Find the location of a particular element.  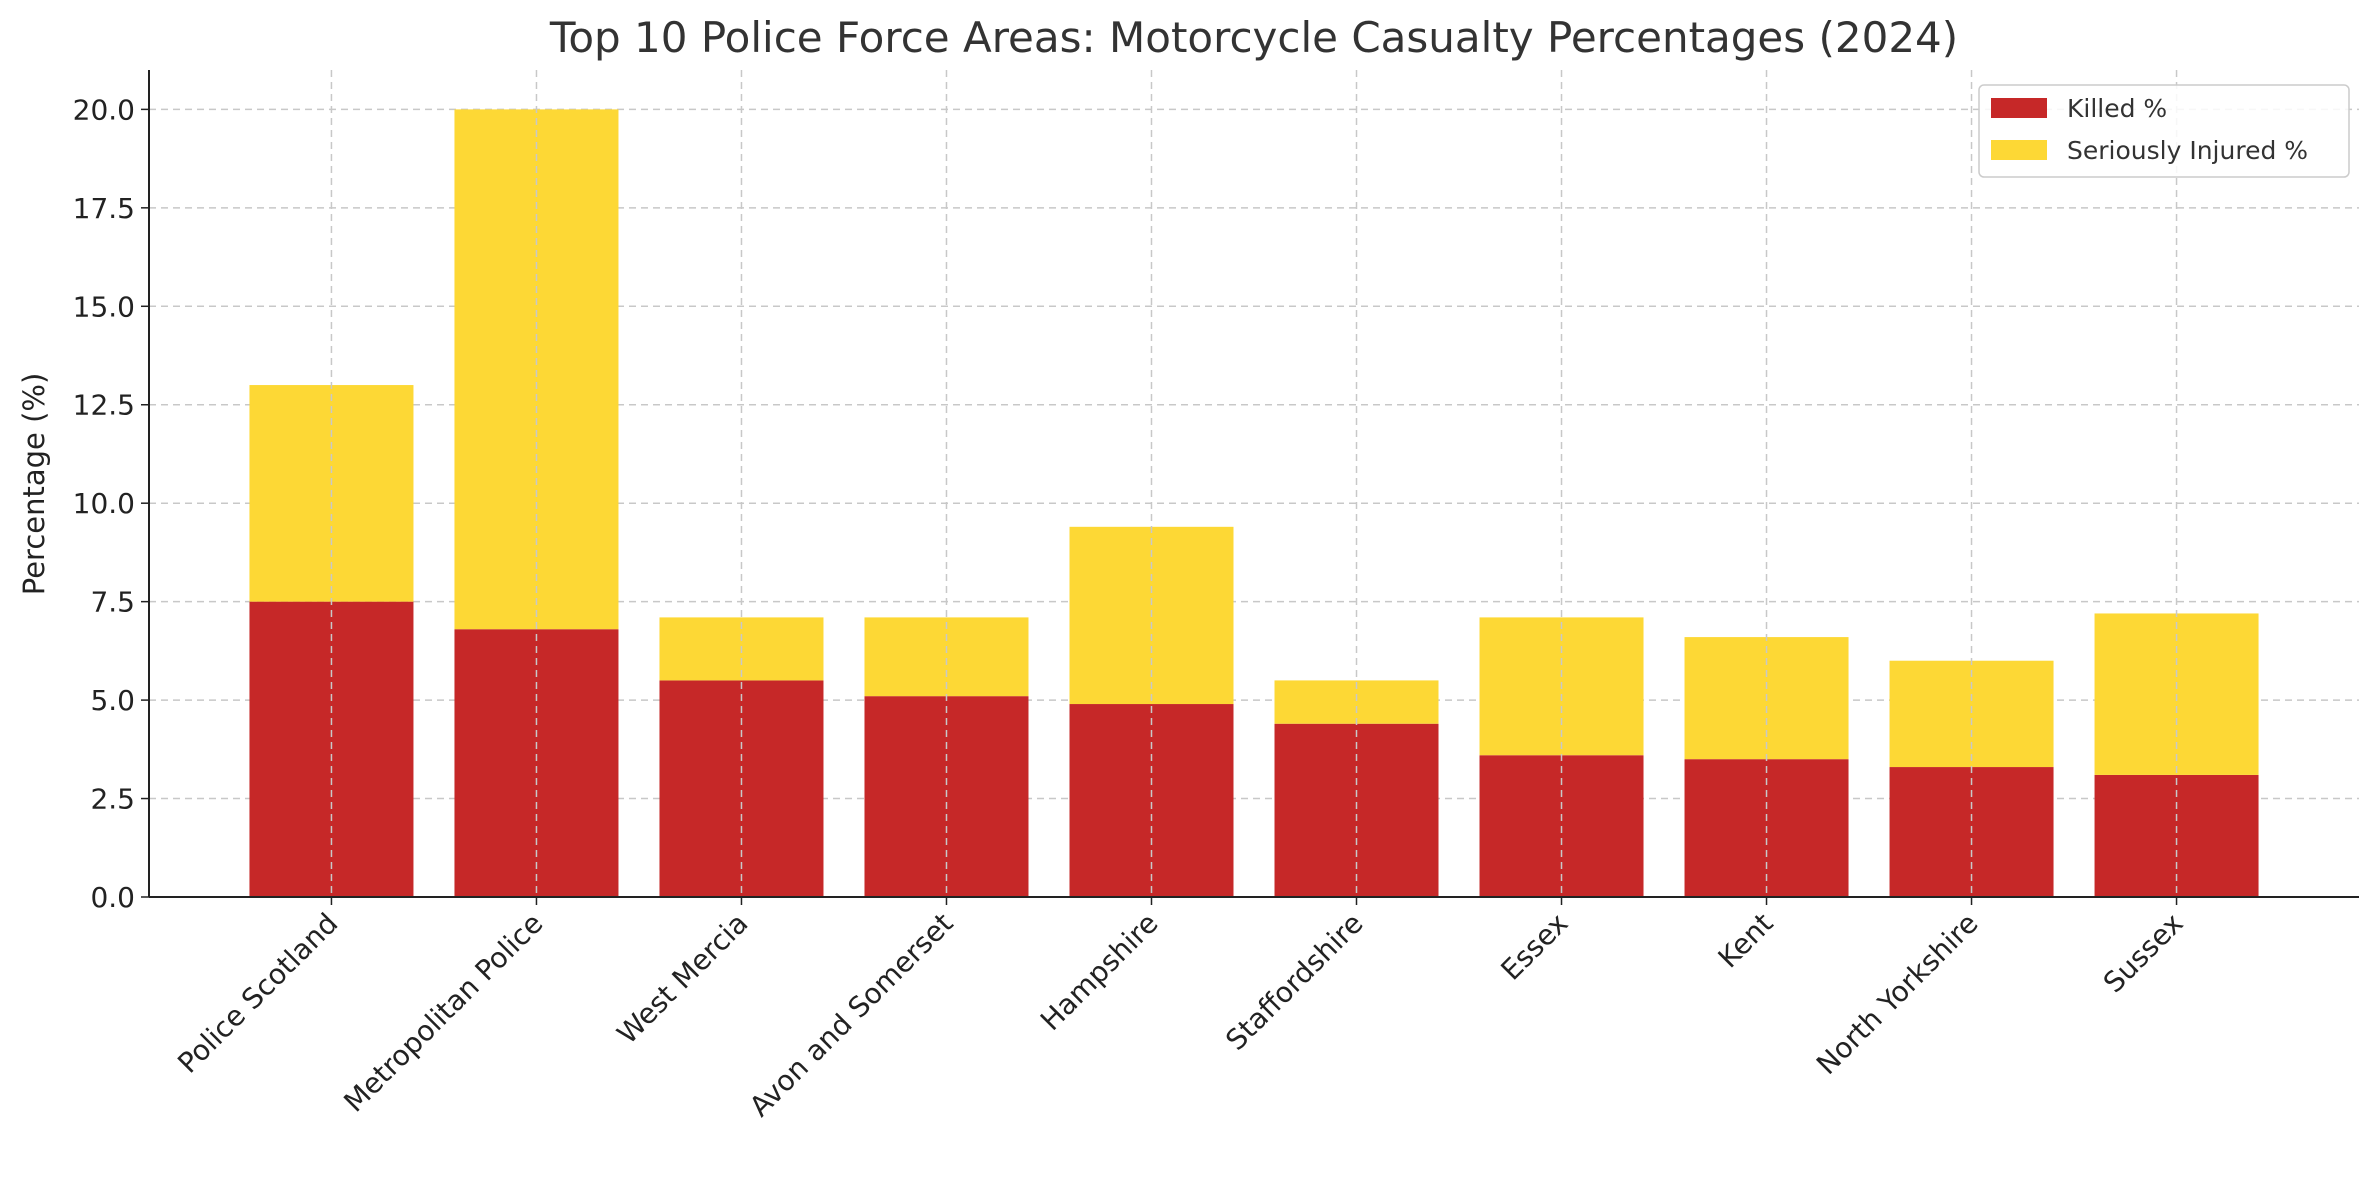

x-tick-label: Hampshire is located at coordinates (1099, 972).